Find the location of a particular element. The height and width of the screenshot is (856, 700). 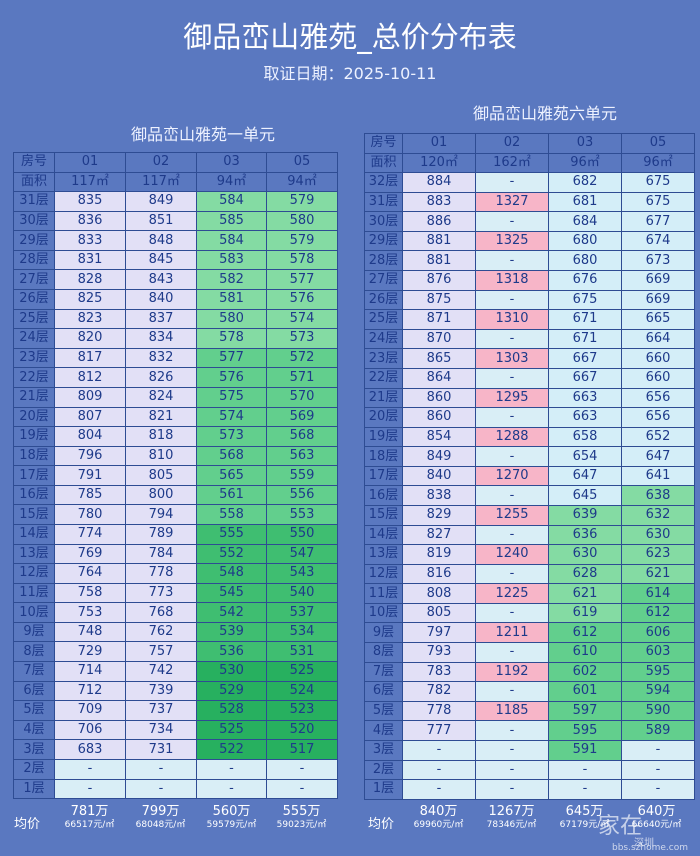

price-cell: 774 is located at coordinates (90, 534).